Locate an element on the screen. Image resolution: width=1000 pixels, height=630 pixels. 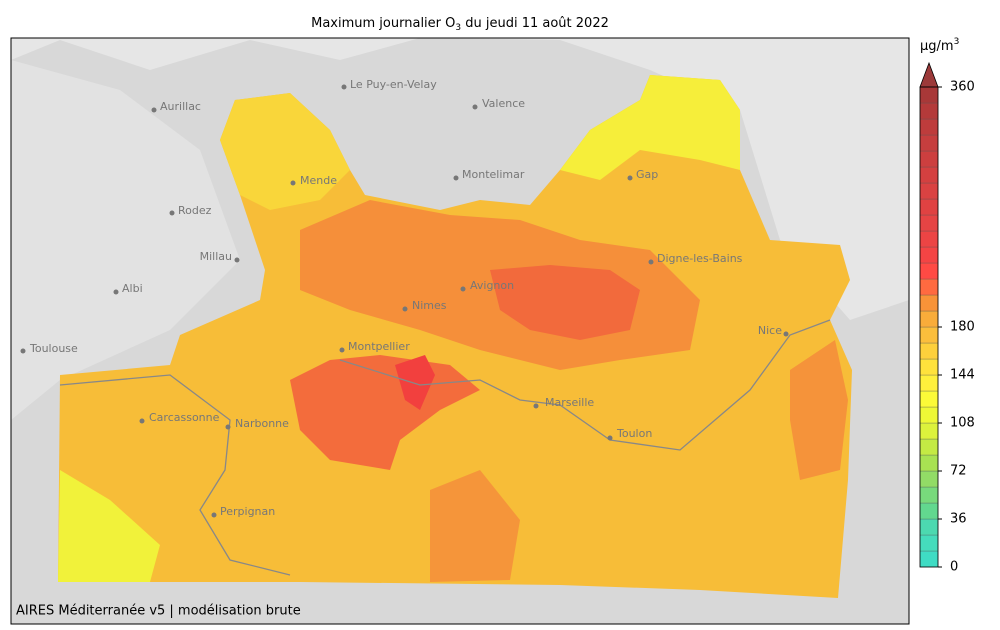
city-label: Gap is located at coordinates (647, 174).